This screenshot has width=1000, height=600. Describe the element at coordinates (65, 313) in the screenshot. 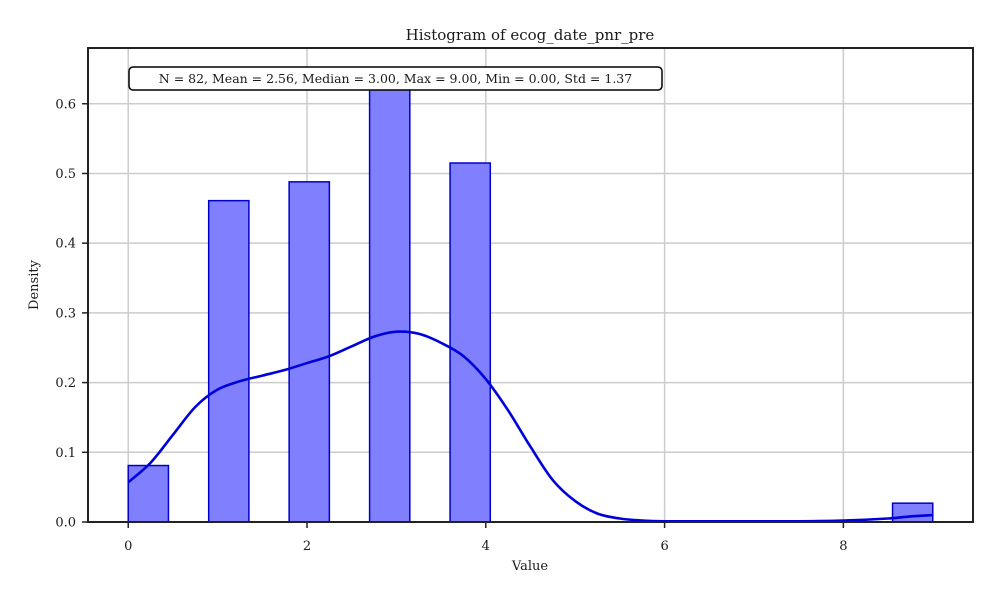

I see `y-tick-label: 0.3` at that location.